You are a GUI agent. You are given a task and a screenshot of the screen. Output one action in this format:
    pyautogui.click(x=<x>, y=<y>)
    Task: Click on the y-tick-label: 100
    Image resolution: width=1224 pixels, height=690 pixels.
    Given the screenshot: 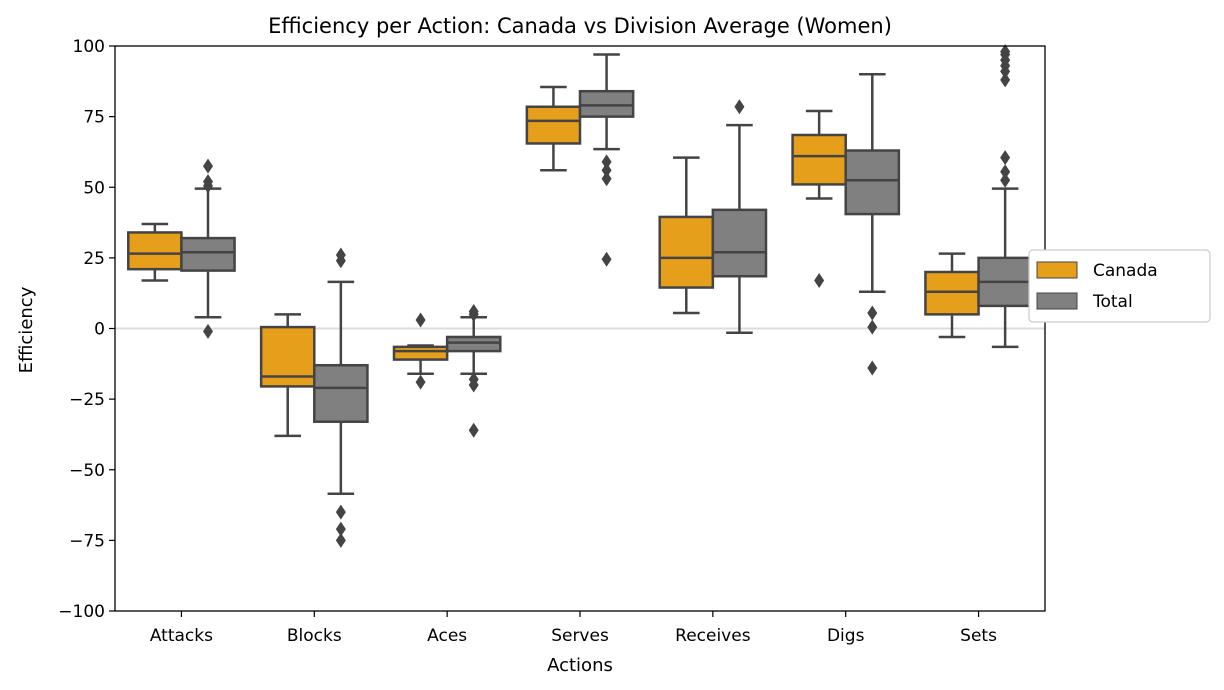 What is the action you would take?
    pyautogui.click(x=89, y=47)
    